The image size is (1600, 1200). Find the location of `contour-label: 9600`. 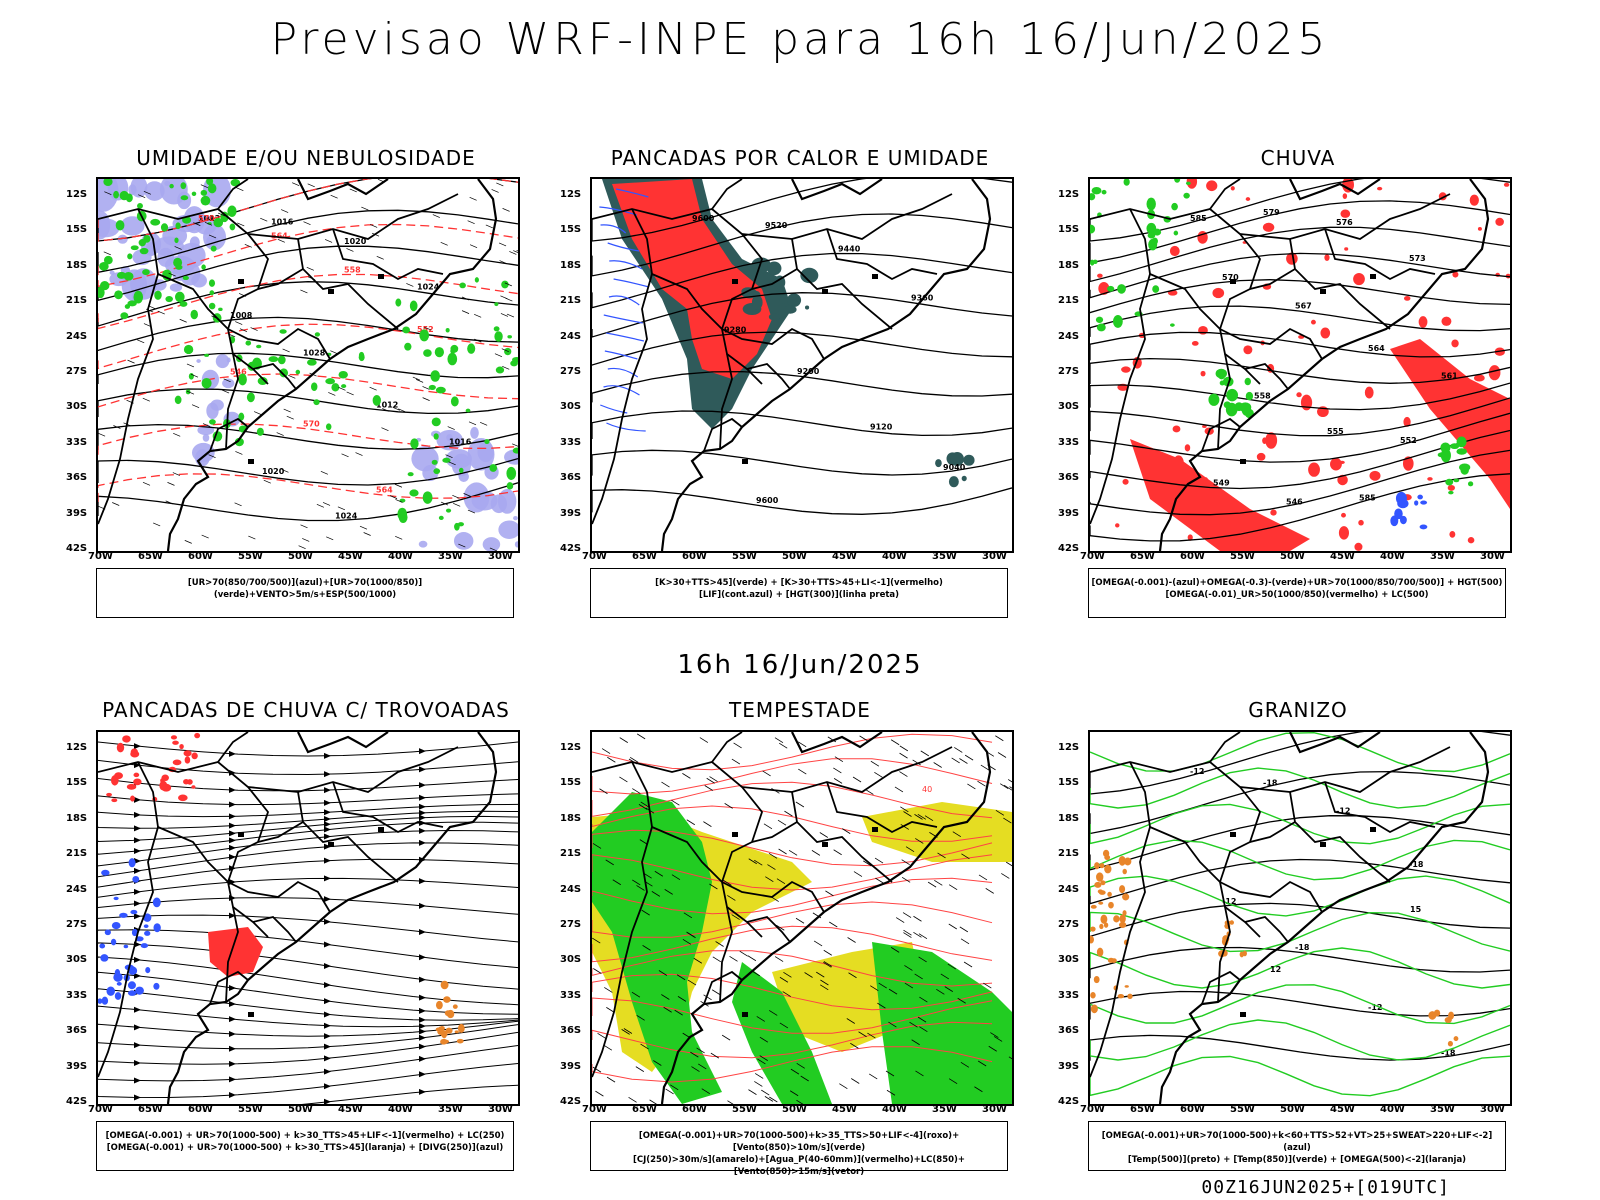

contour-label: 9600 is located at coordinates (767, 500).